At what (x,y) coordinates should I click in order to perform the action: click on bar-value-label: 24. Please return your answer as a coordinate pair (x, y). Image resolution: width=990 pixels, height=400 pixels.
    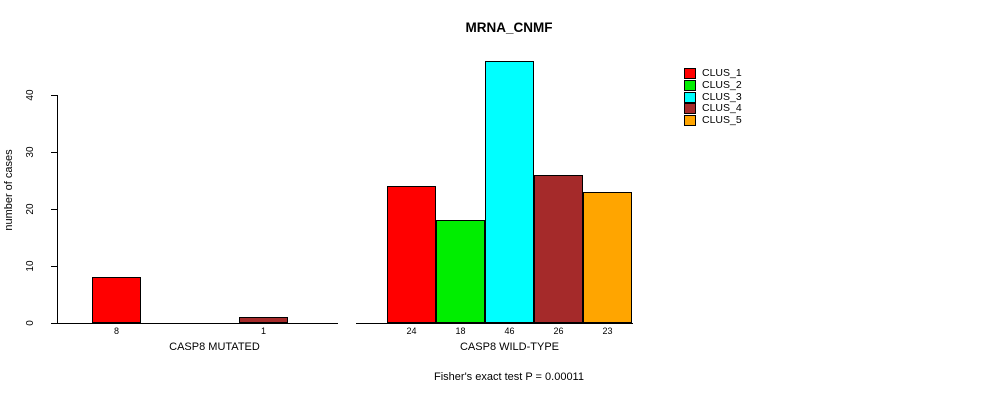
    Looking at the image, I should click on (411, 331).